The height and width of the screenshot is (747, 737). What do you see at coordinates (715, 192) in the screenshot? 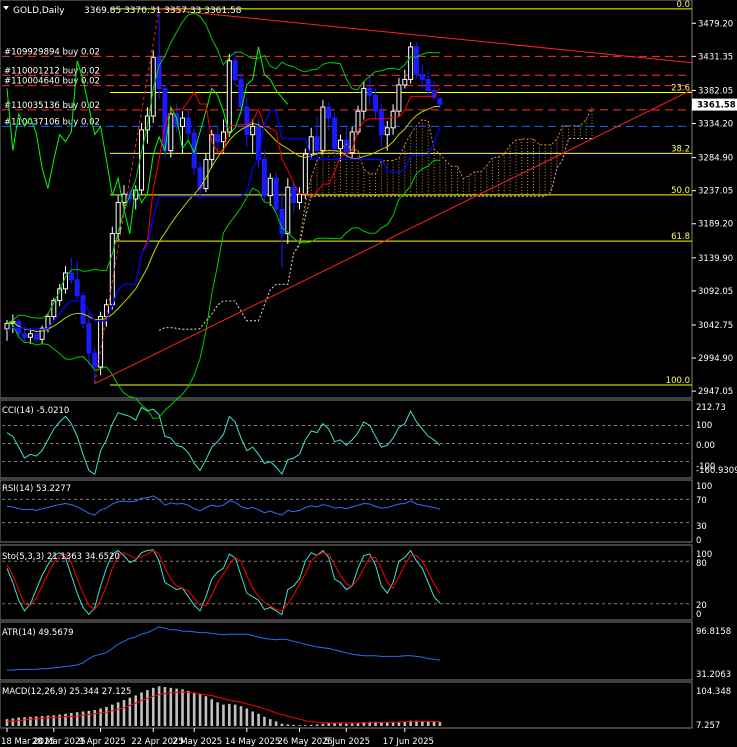
I see `price-tick-label: 3237.05` at bounding box center [715, 192].